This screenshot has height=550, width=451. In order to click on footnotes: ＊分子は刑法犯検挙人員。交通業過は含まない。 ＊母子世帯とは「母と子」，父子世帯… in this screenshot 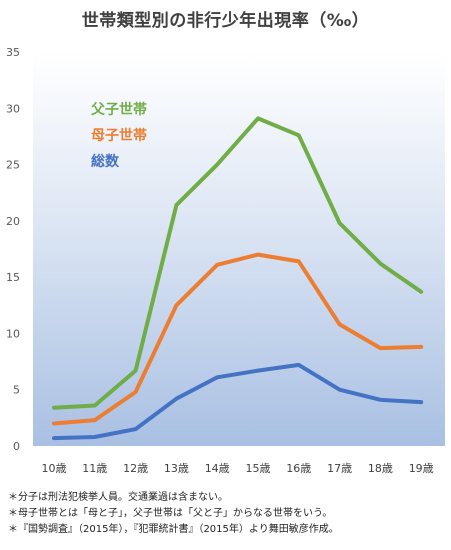, I will do `click(228, 514)`.